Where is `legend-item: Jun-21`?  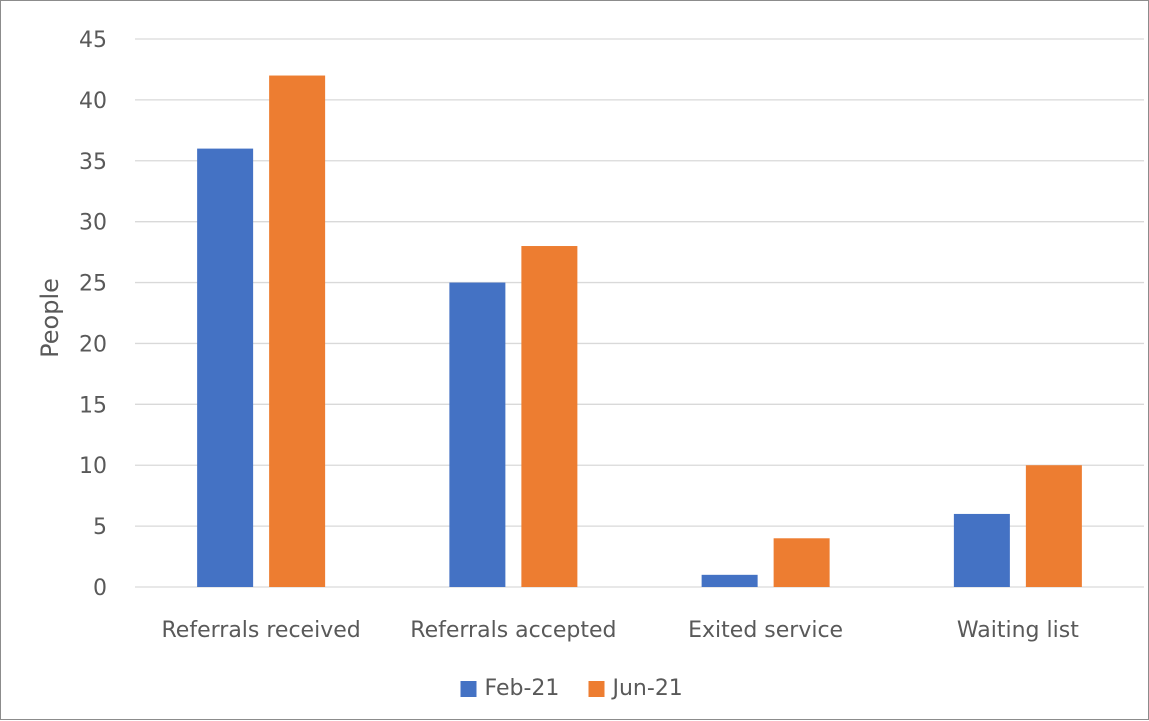
legend-item: Jun-21 is located at coordinates (635, 688).